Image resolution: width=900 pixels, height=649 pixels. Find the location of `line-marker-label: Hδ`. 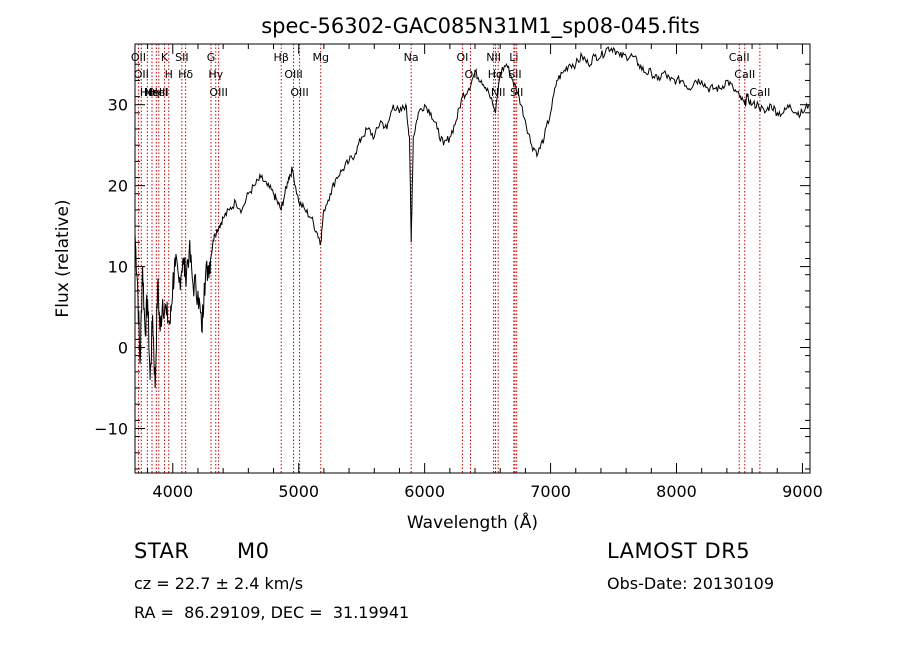

line-marker-label: Hδ is located at coordinates (185, 74).